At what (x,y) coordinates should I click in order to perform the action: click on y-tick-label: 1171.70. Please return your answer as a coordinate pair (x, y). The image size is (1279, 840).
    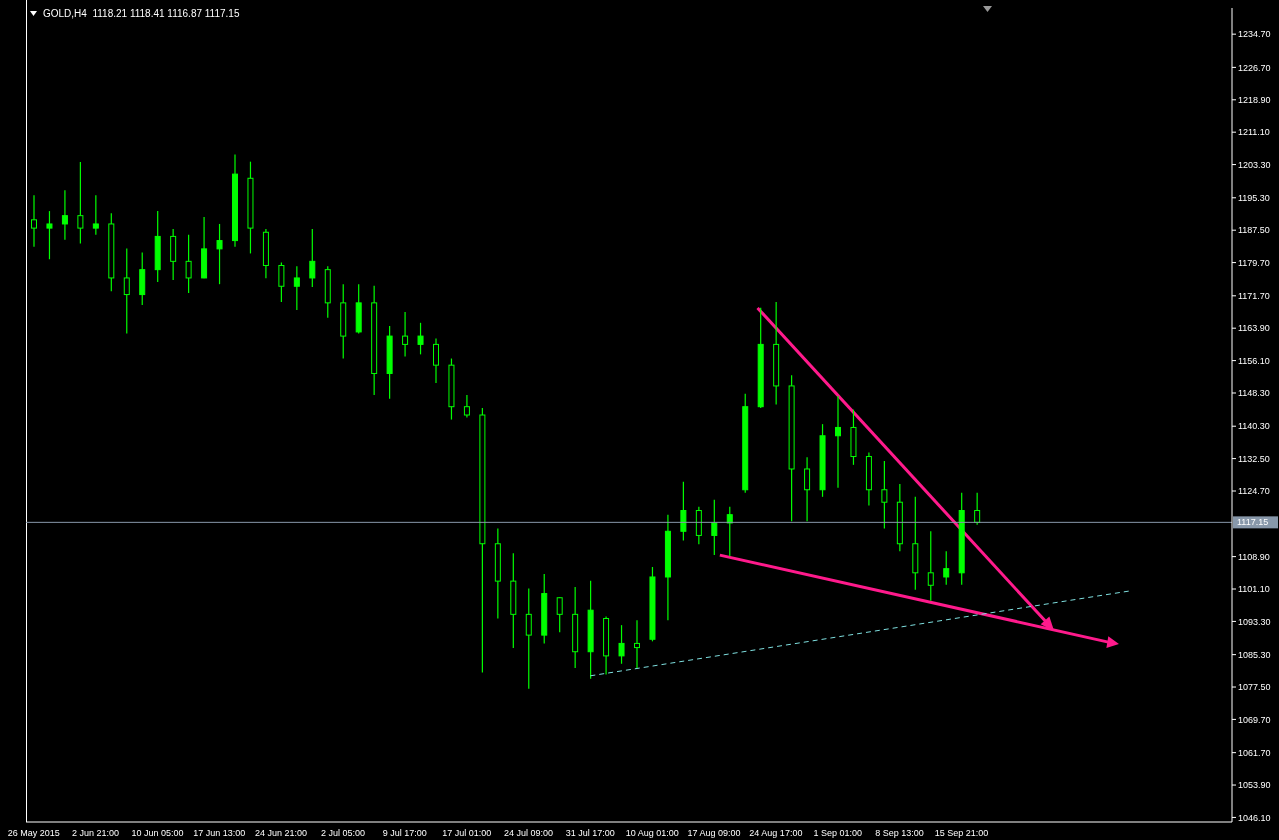
    Looking at the image, I should click on (1254, 296).